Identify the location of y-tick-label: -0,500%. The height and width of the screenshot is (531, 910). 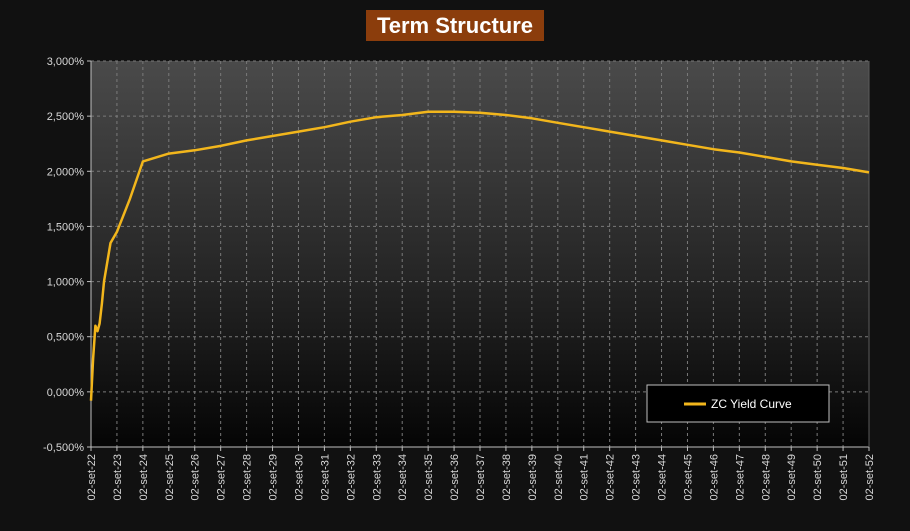
(63, 448).